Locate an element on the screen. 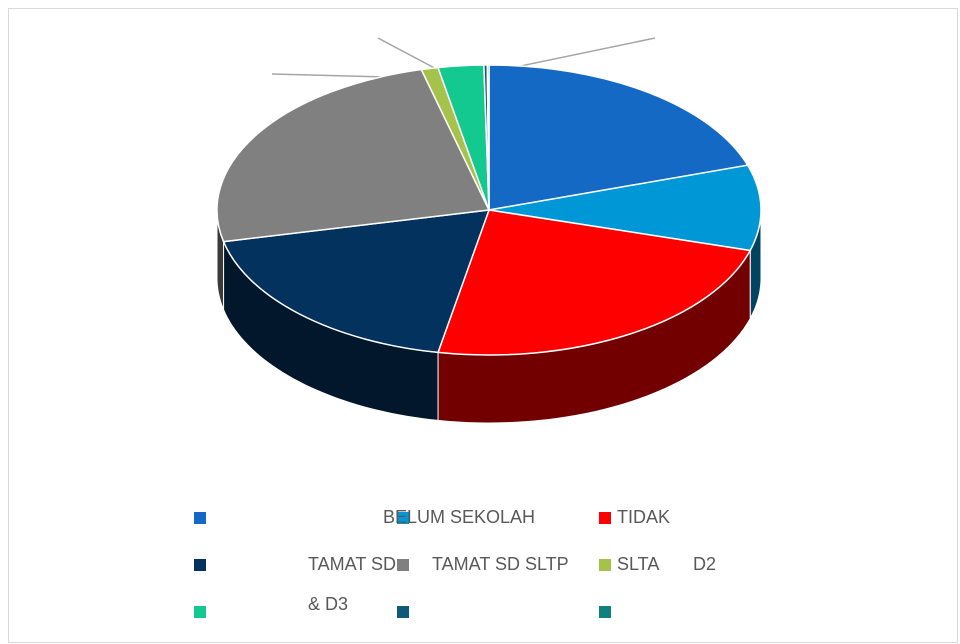 The width and height of the screenshot is (960, 644). legend-text: BELUM SEKOLAH is located at coordinates (459, 517).